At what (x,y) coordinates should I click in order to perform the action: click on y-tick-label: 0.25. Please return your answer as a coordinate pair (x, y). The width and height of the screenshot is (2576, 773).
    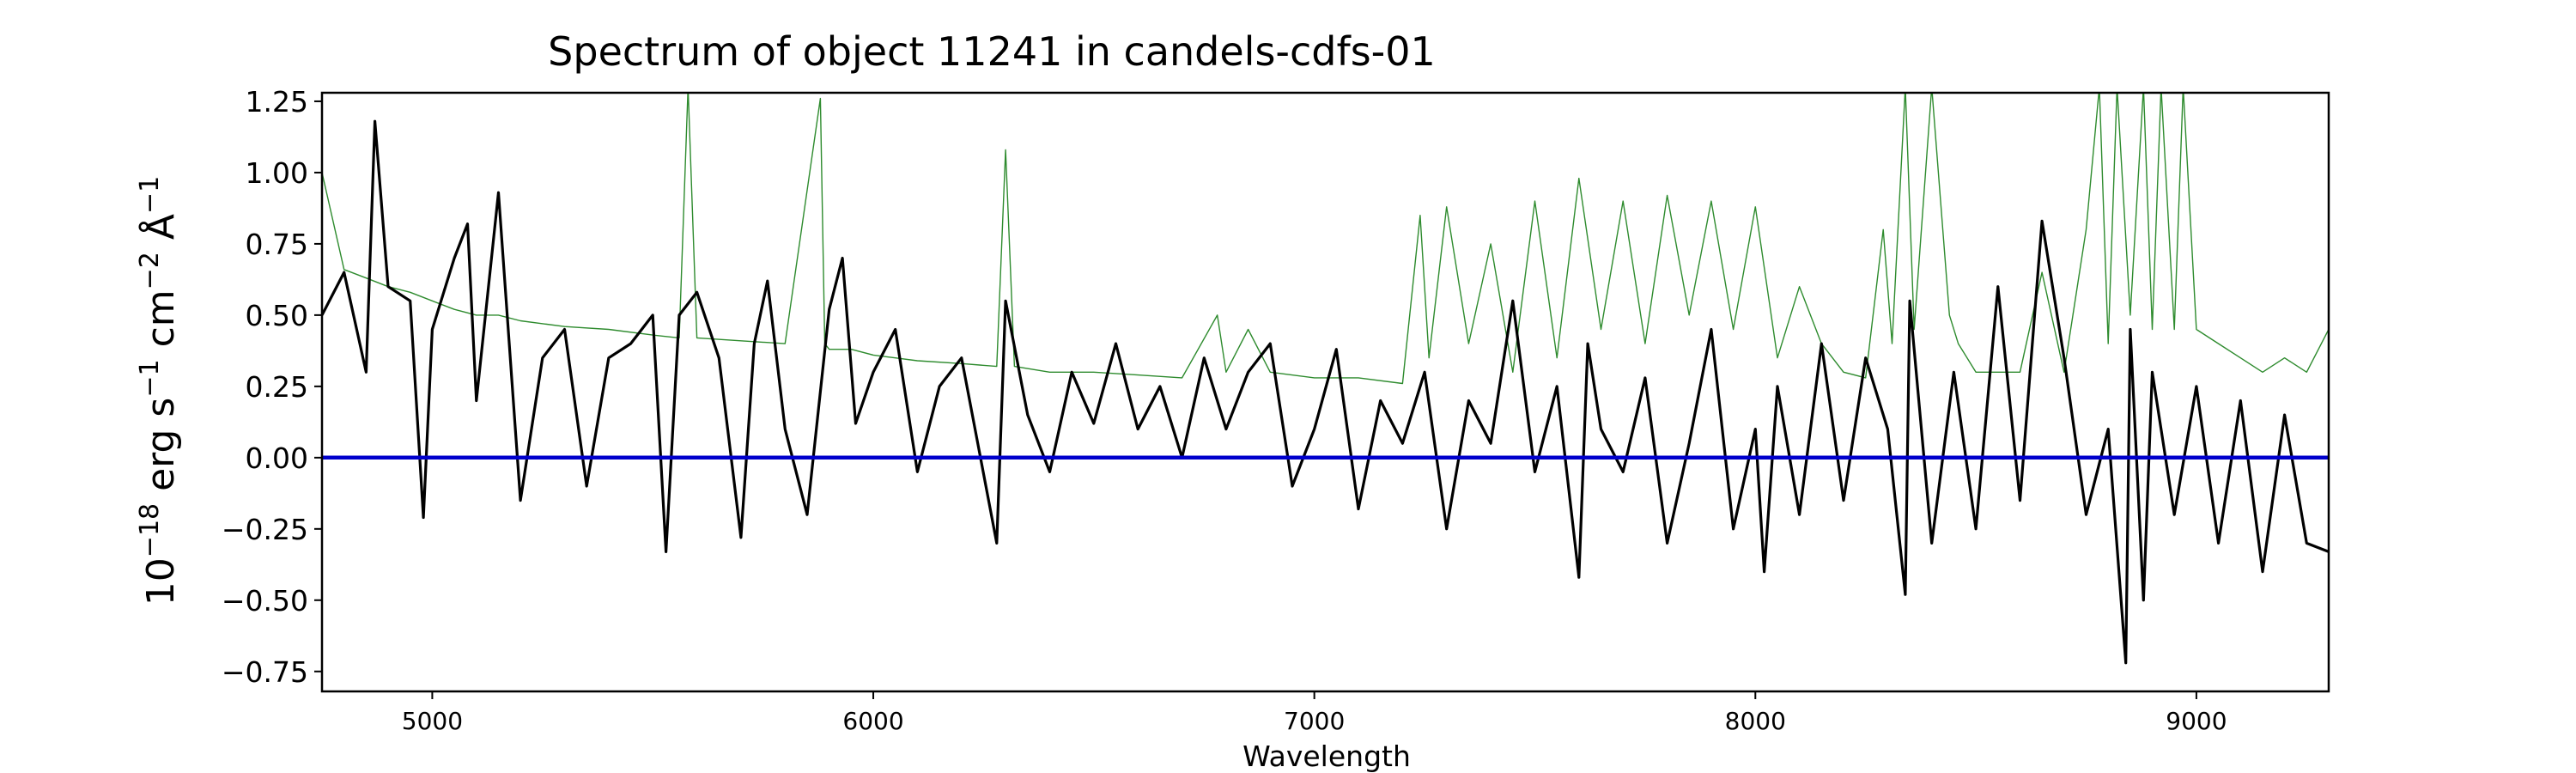
    Looking at the image, I should click on (277, 387).